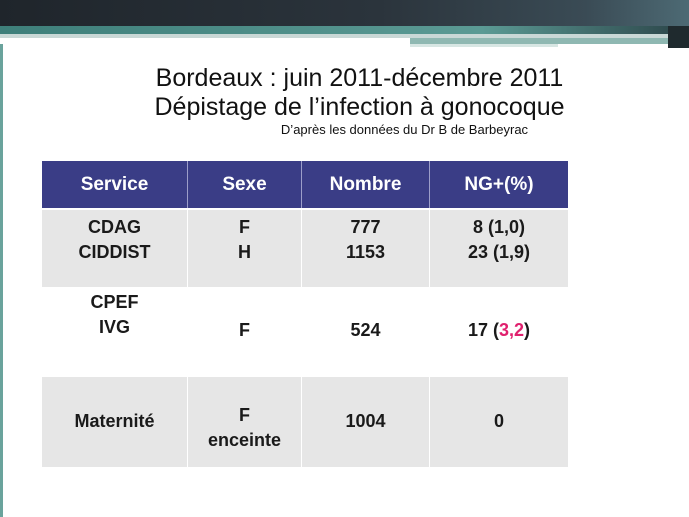 The image size is (689, 517). Describe the element at coordinates (499, 252) in the screenshot. I see `ng-value: 23 (1,9)` at that location.